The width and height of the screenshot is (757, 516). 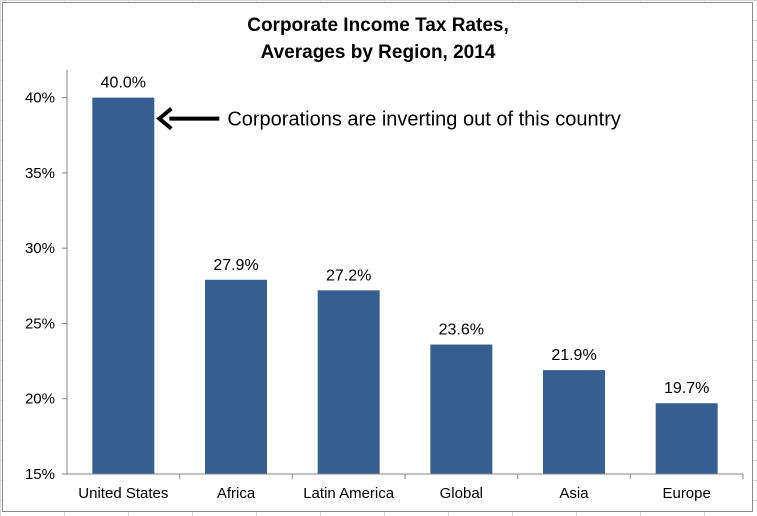 I want to click on y-tick-label: 15%, so click(x=40, y=474).